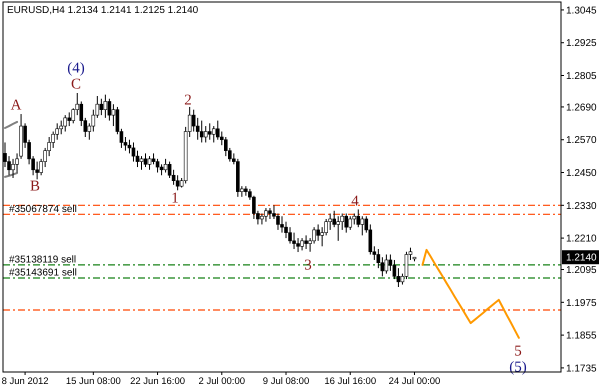  I want to click on y-tick-label: 1.2690, so click(582, 108).